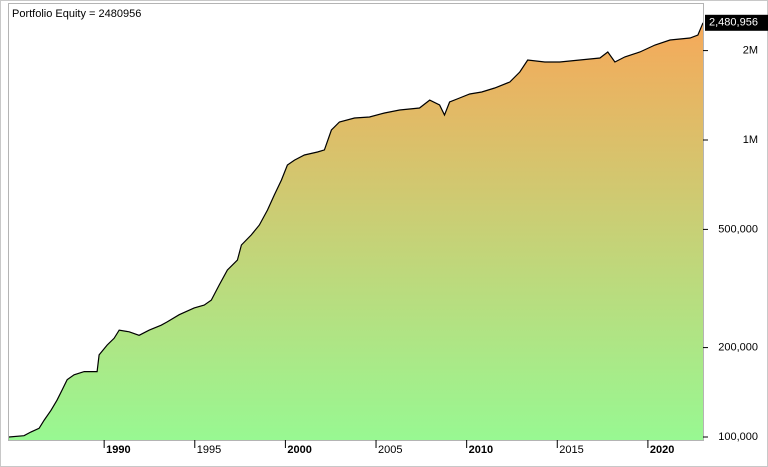 The image size is (768, 467). What do you see at coordinates (390, 450) in the screenshot?
I see `x-tick-label: 2005` at bounding box center [390, 450].